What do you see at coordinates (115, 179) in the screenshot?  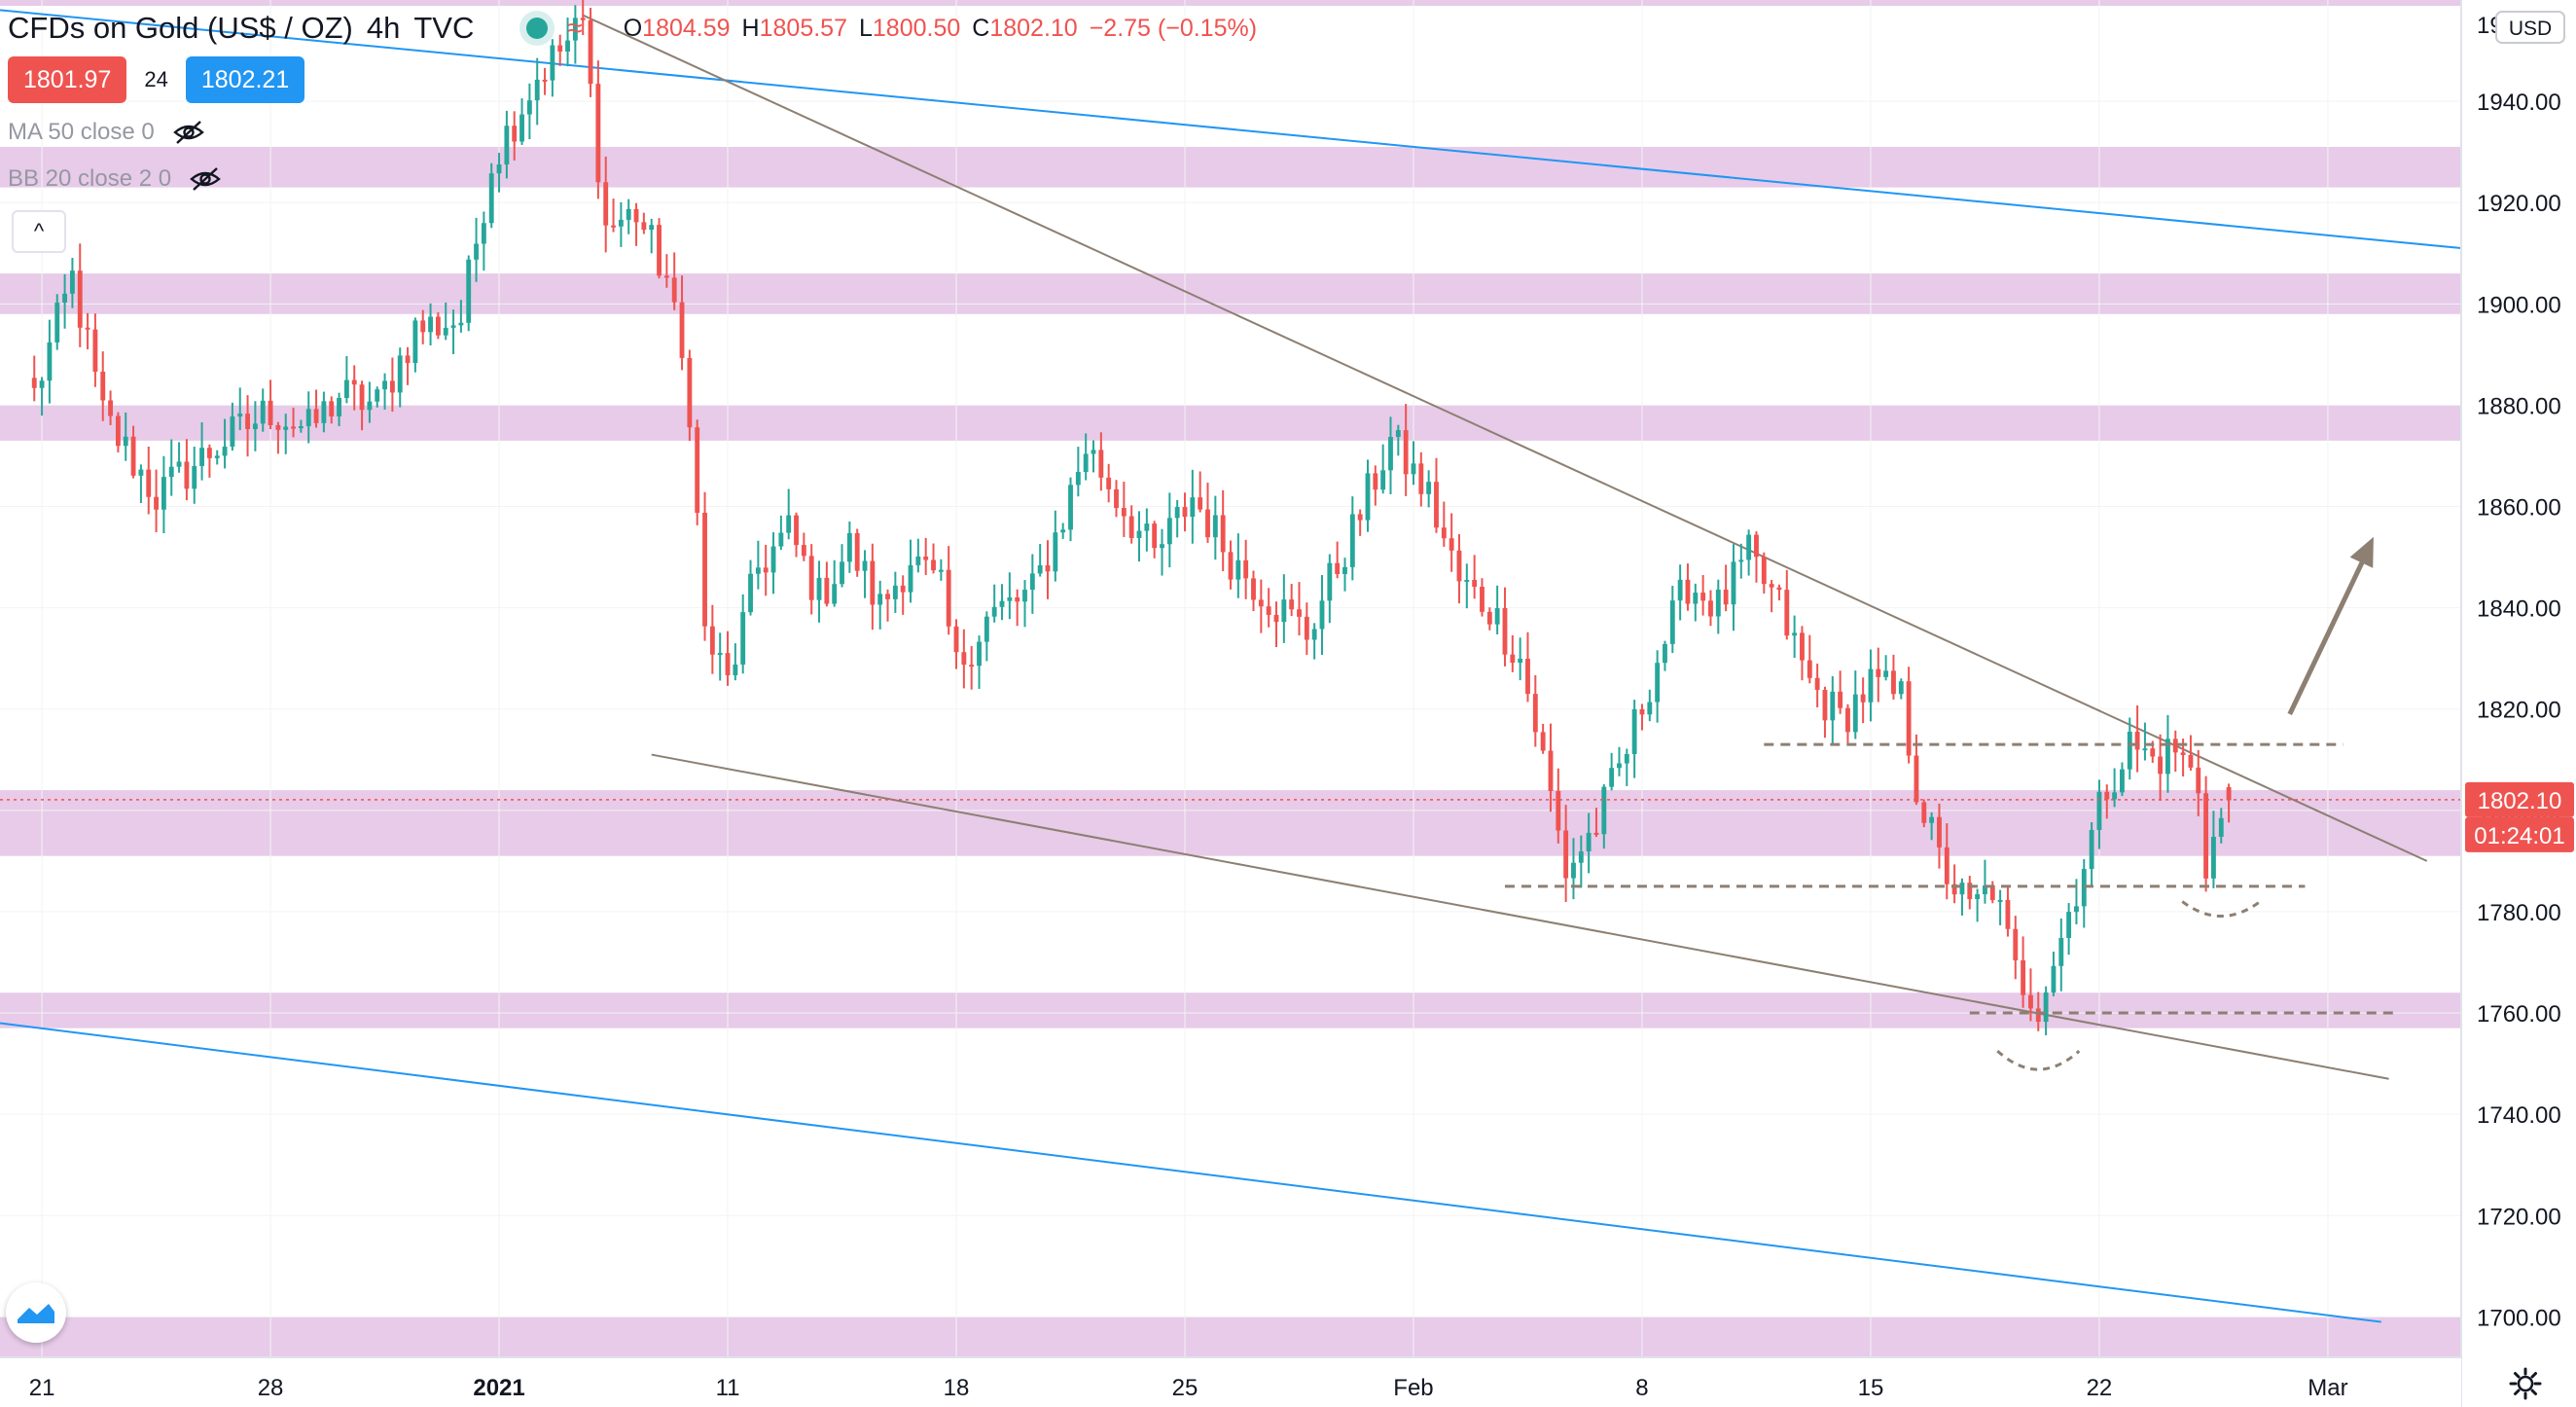 I see `indicator-bb: BB 20 close 2 0` at bounding box center [115, 179].